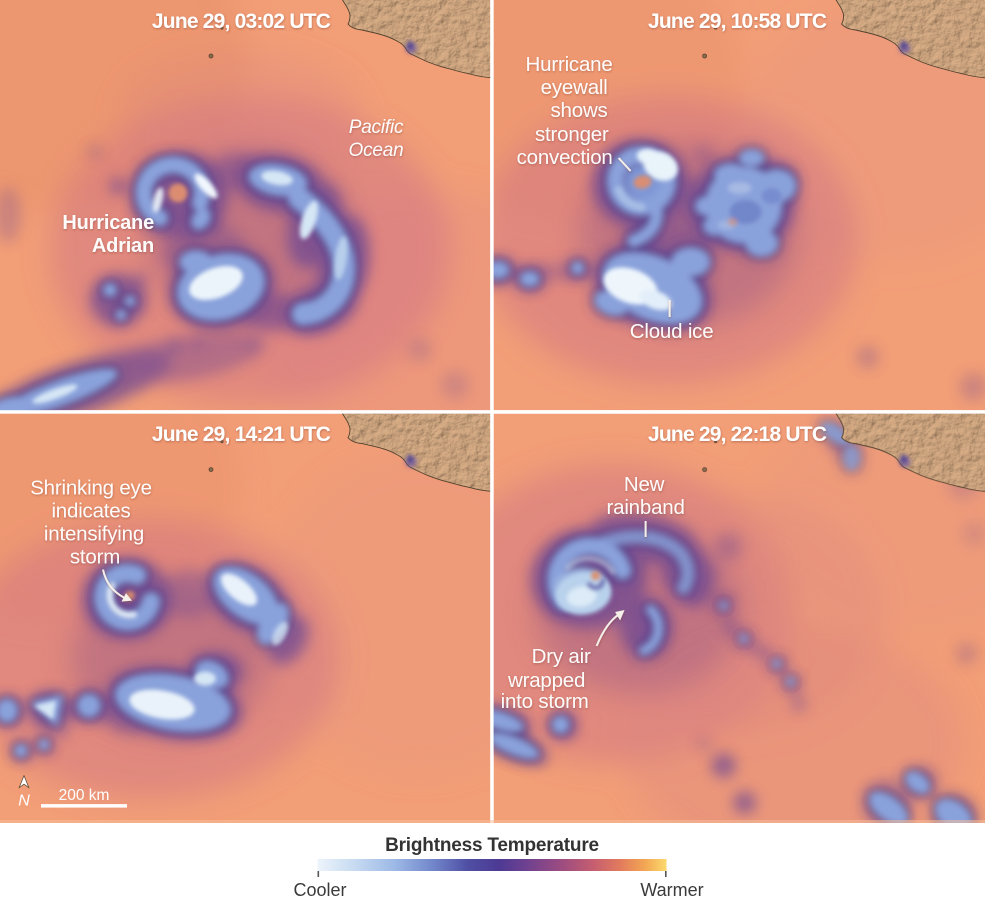 The height and width of the screenshot is (911, 985). What do you see at coordinates (95, 557) in the screenshot?
I see `svg-text: storm` at bounding box center [95, 557].